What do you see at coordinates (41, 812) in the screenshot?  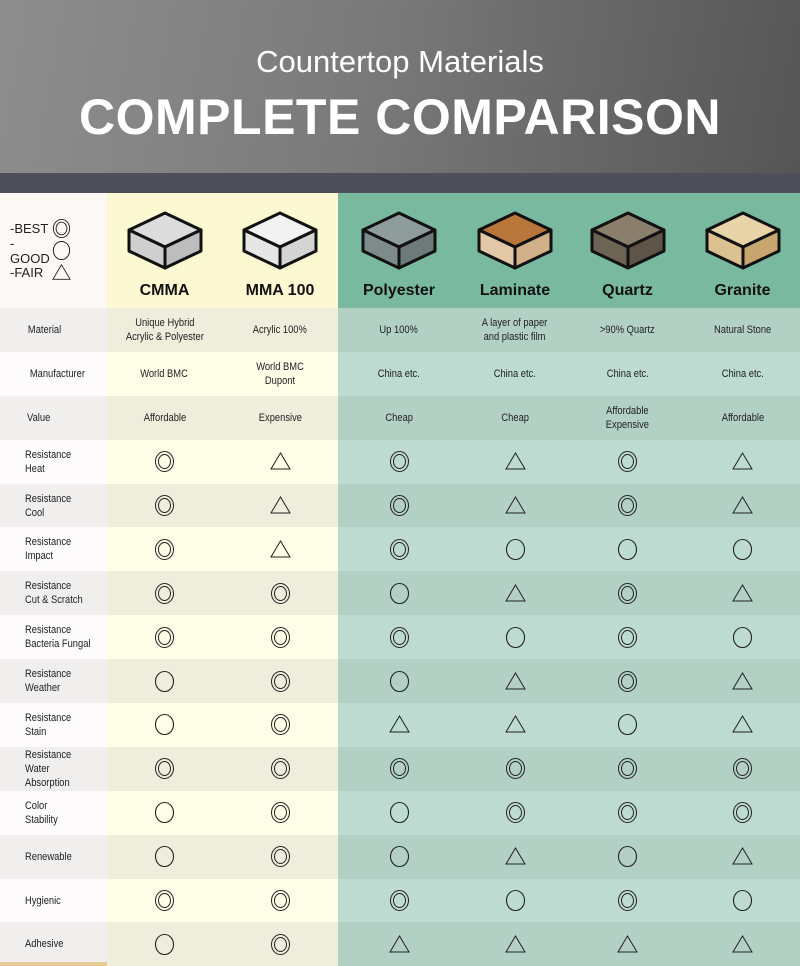 I see `row-label-text: Color Stability` at bounding box center [41, 812].